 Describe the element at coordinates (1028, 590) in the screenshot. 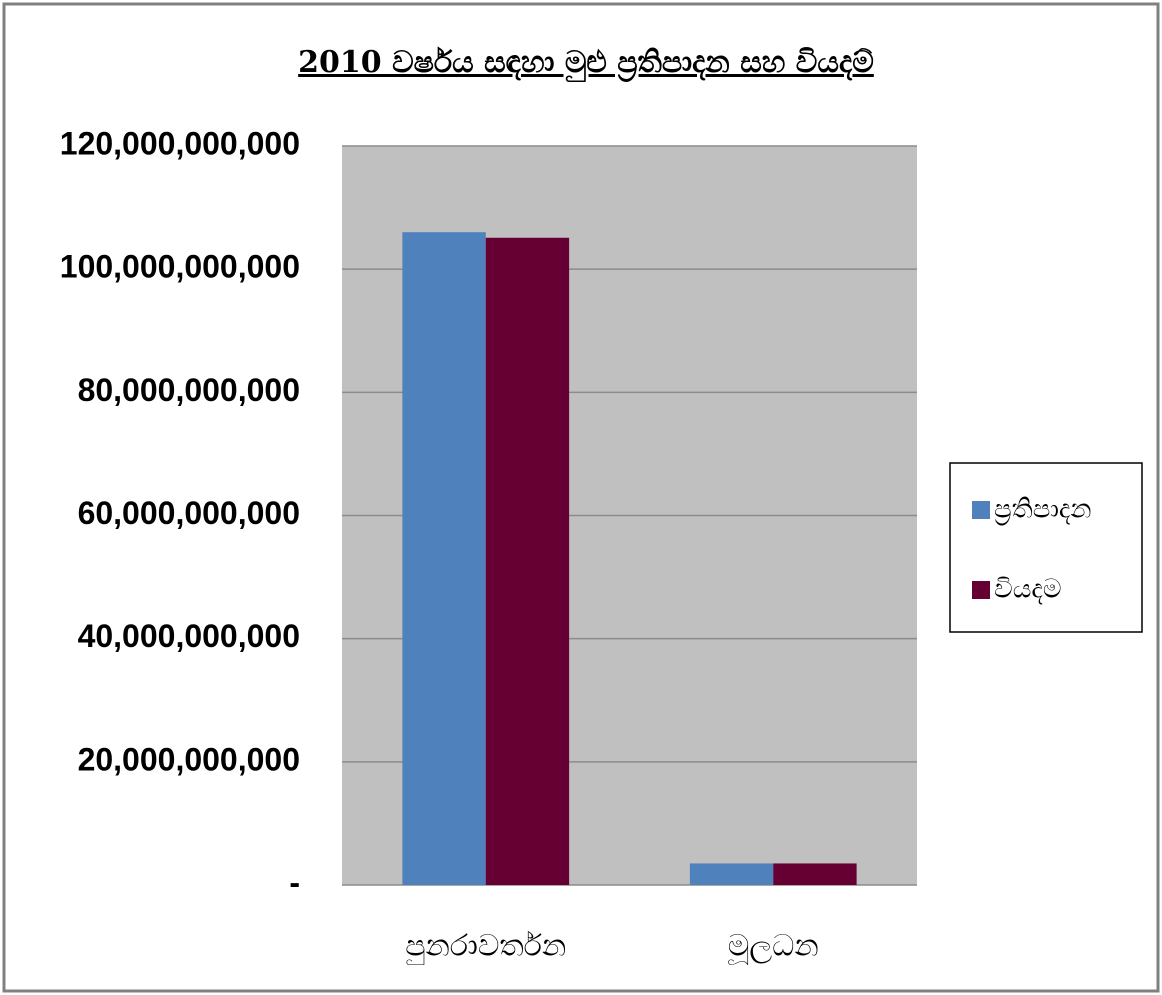

I see `legend-label: වියදම` at that location.